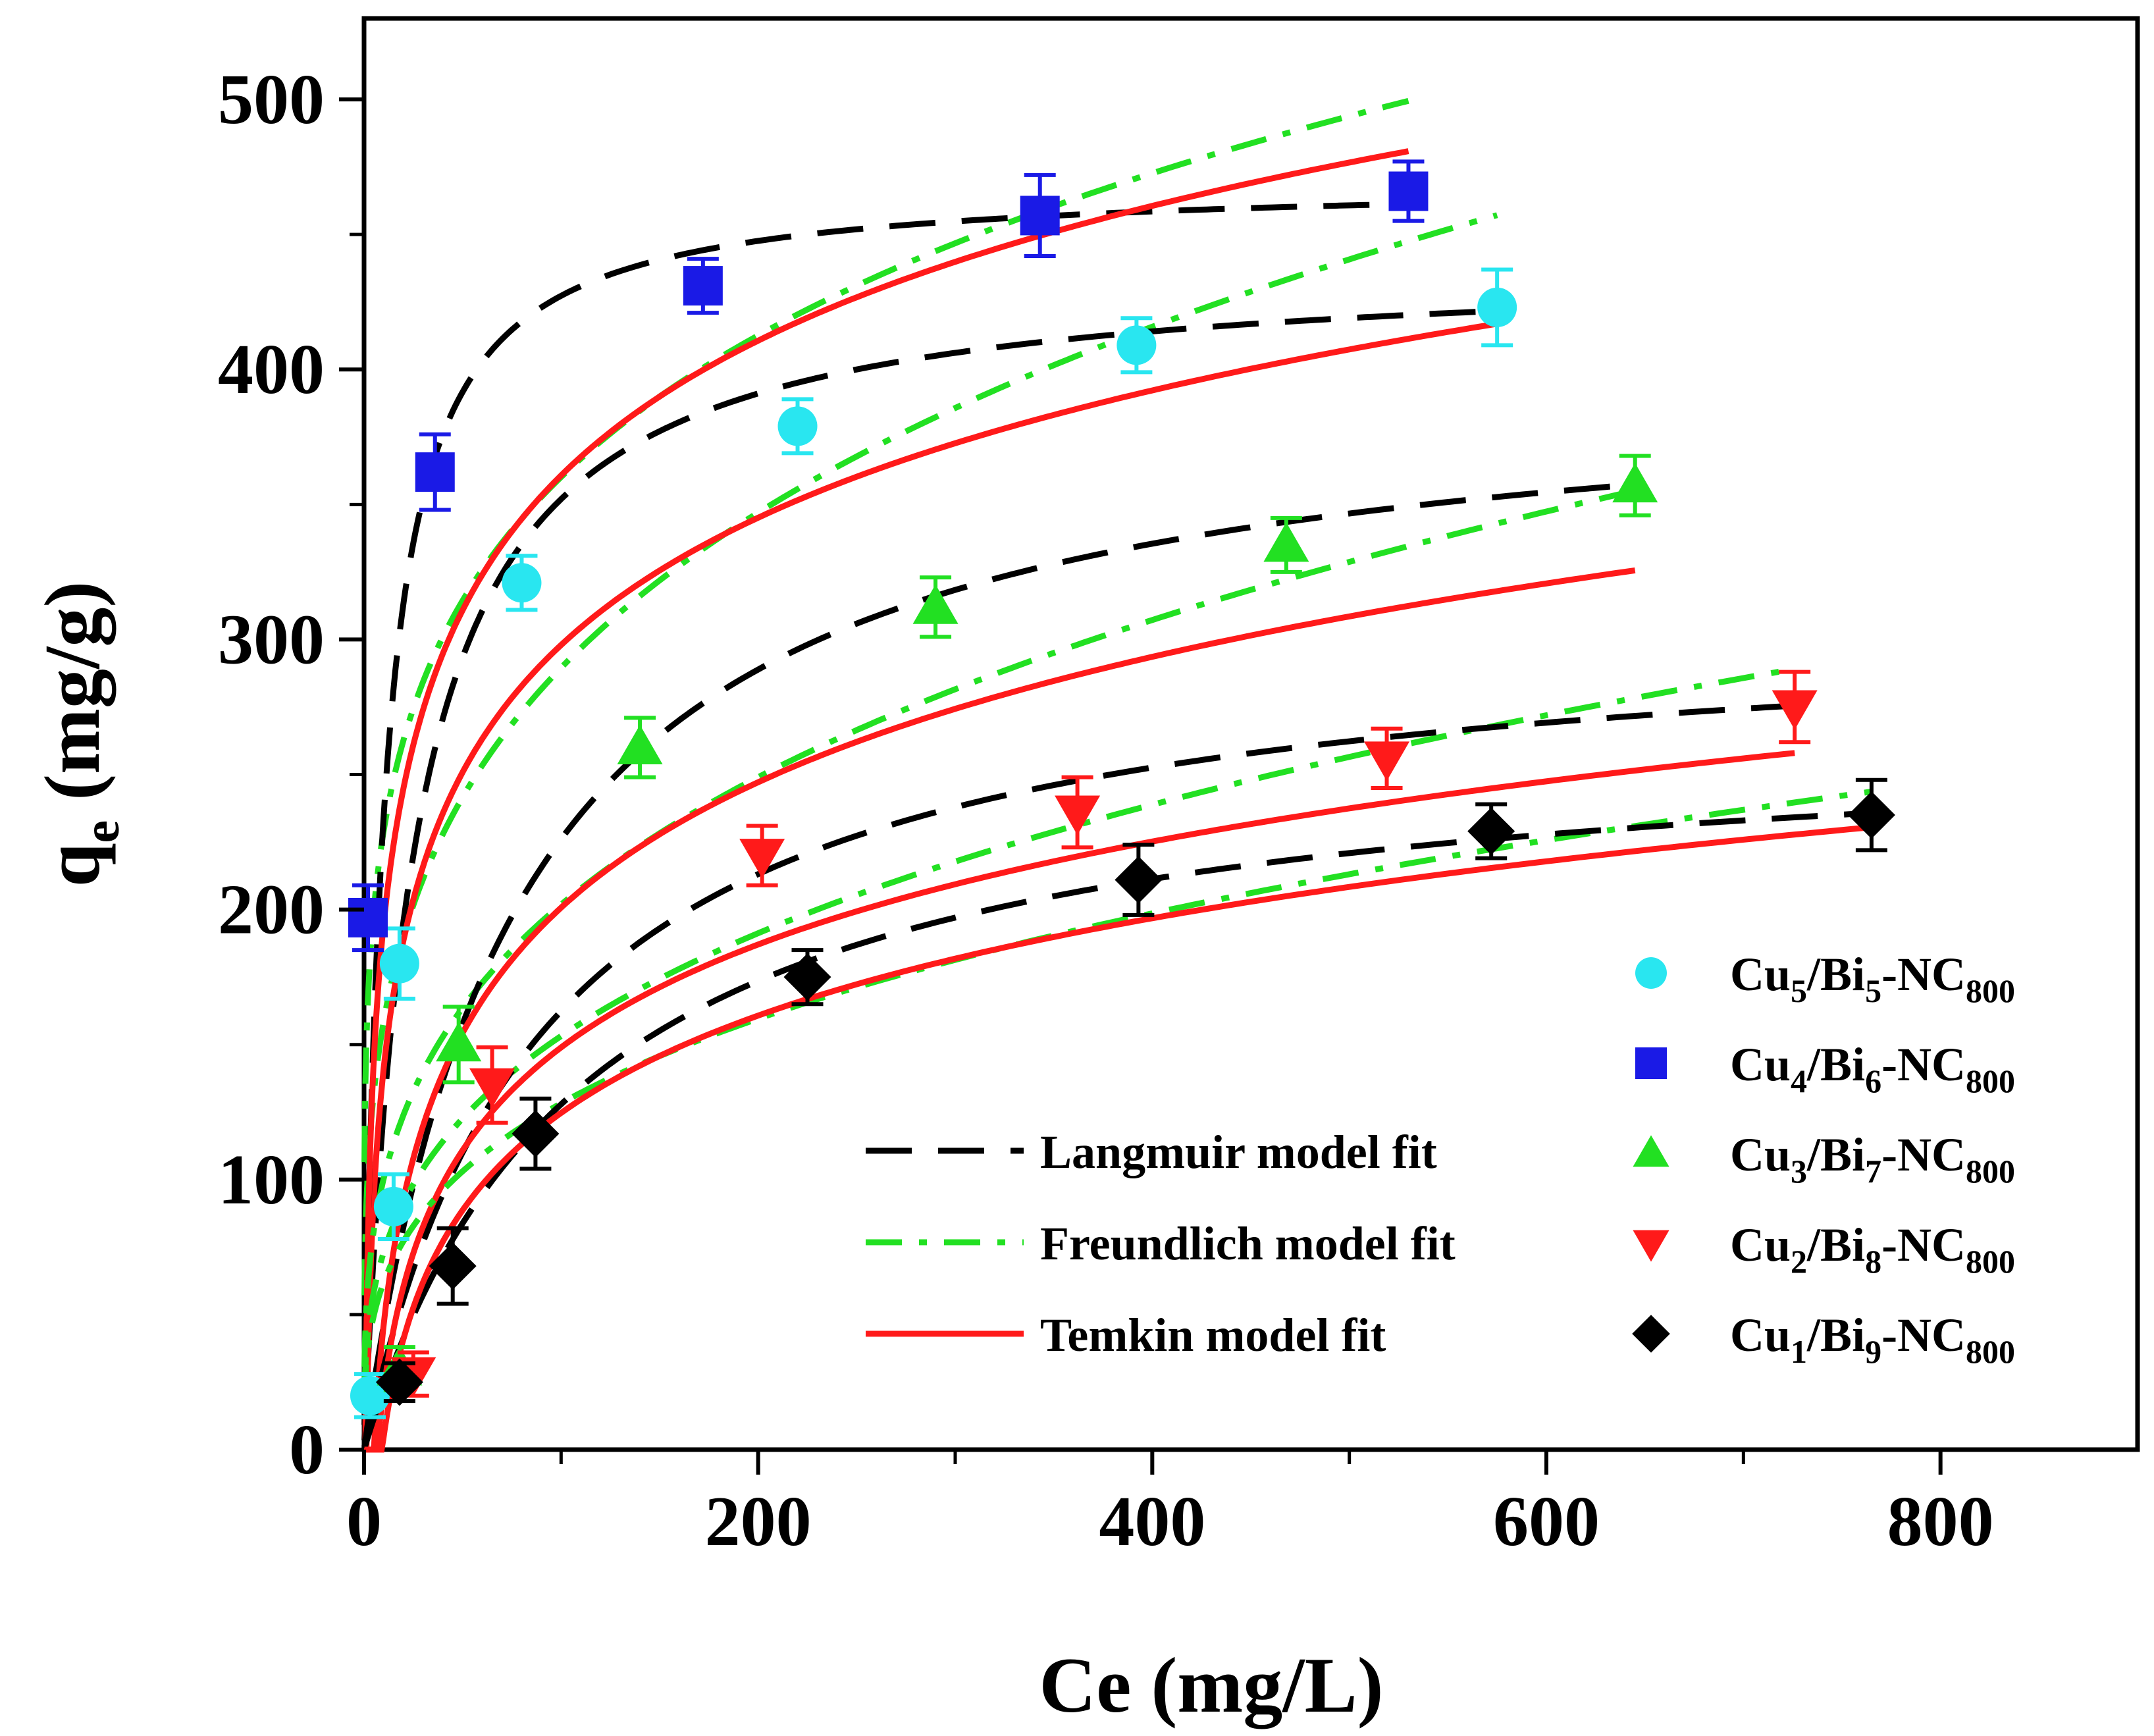 This screenshot has width=2154, height=1736. I want to click on legend-series-label: Cu2/Bi8-NC800, so click(1873, 1249).